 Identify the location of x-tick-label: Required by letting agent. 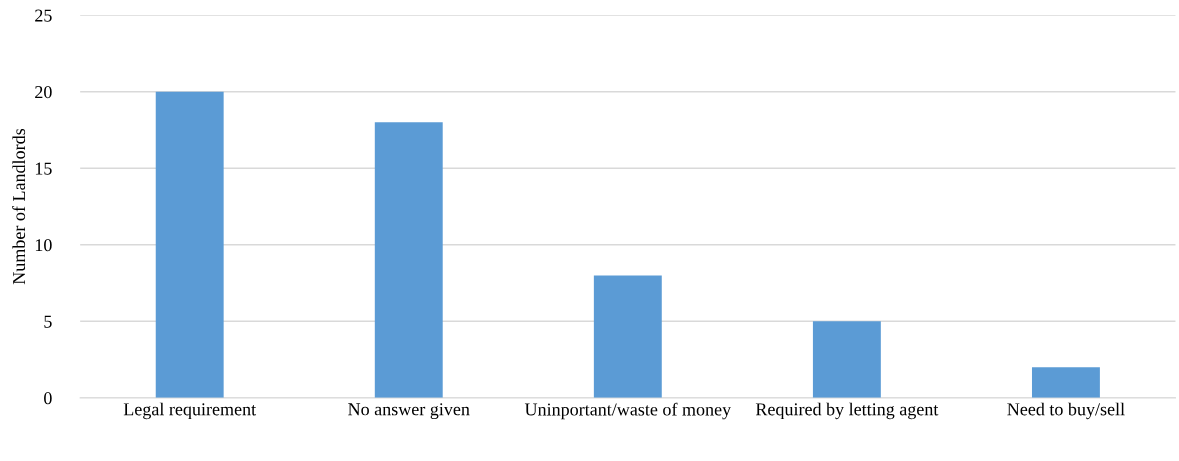
(847, 411).